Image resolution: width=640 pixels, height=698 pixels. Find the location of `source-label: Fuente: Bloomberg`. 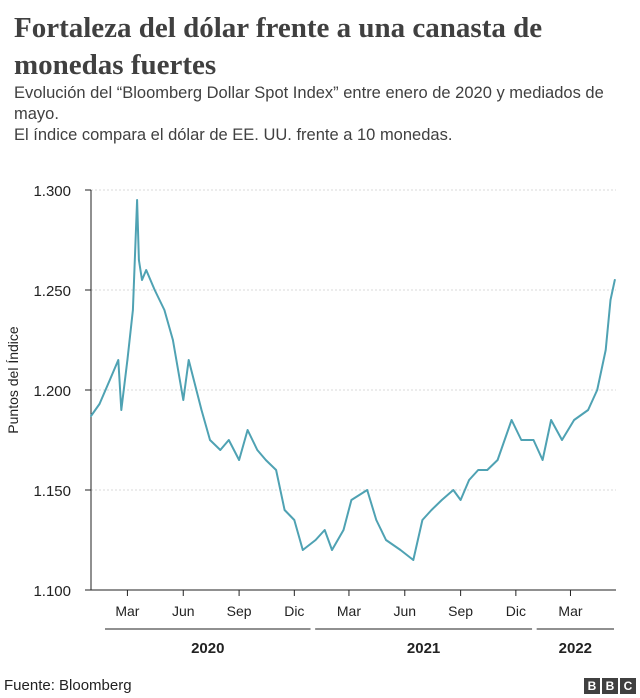

source-label: Fuente: Bloomberg is located at coordinates (68, 685).